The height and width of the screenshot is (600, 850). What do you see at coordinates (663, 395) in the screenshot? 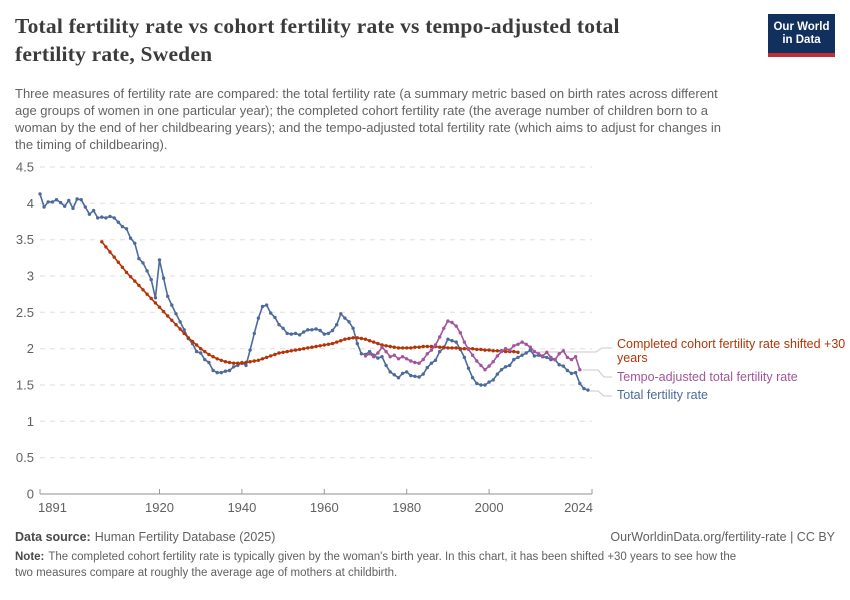
I see `legend-total-fertility: Total fertility rate` at bounding box center [663, 395].